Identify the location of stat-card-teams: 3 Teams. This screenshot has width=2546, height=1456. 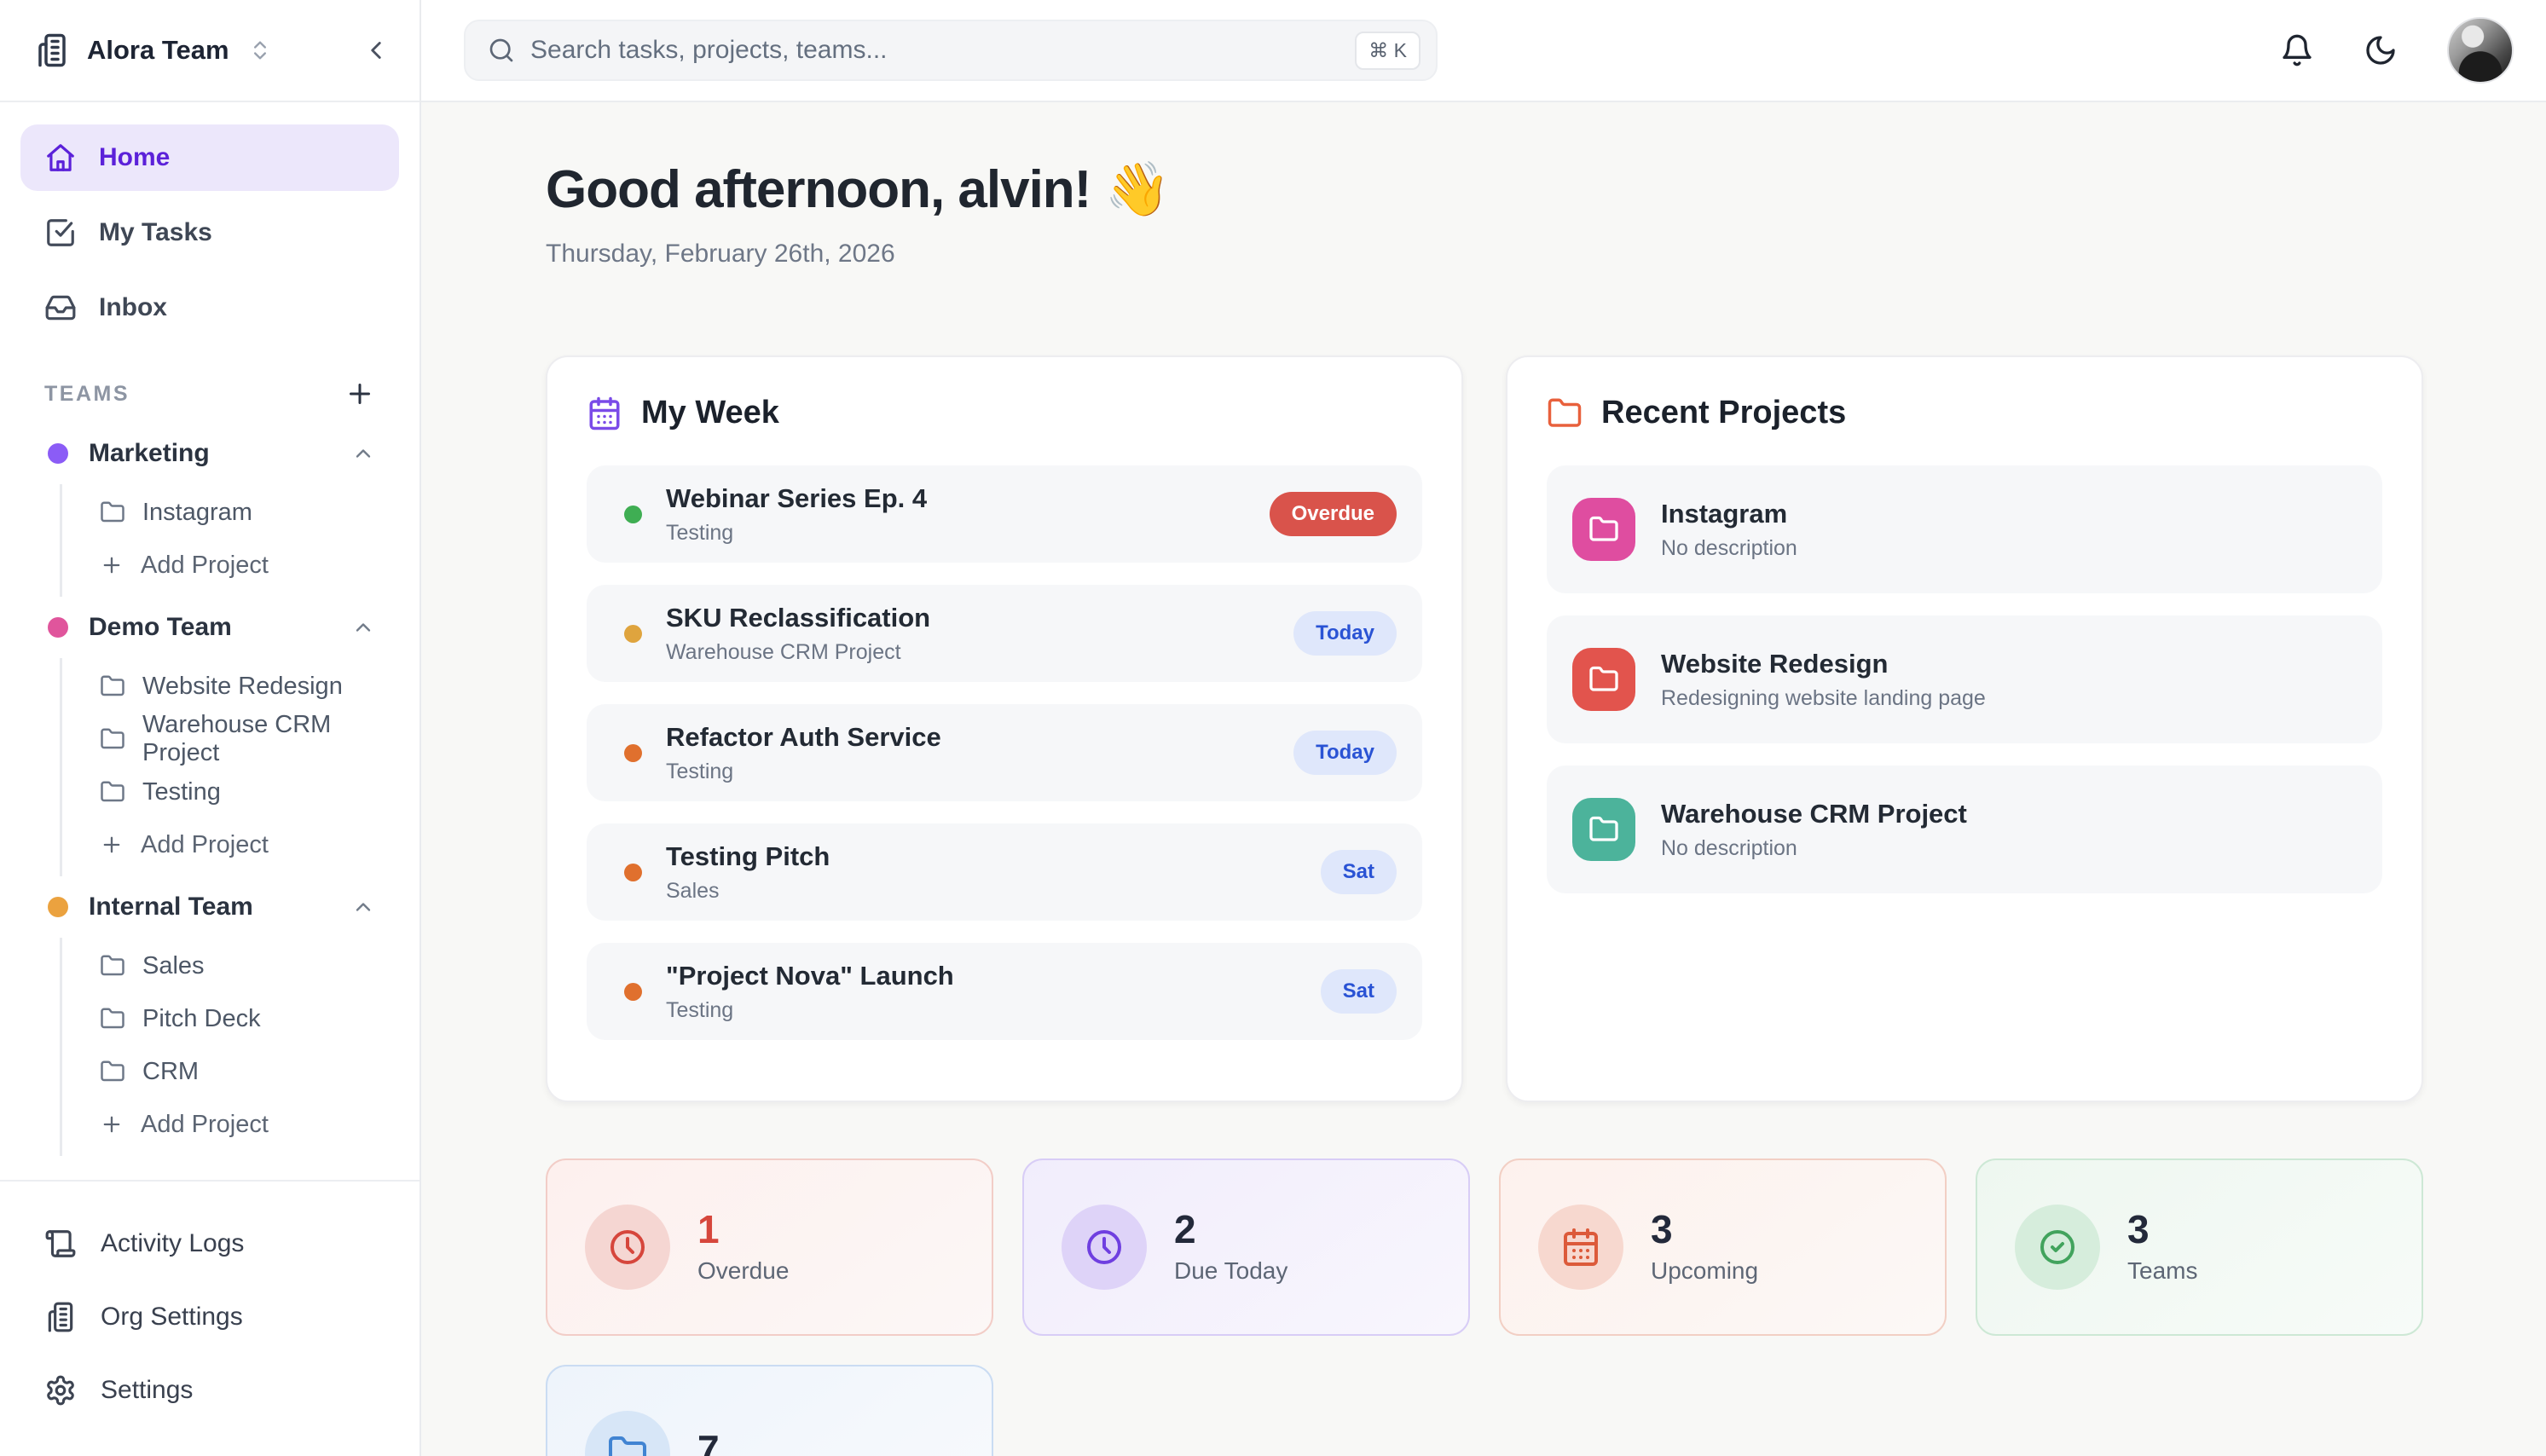
(2200, 1247).